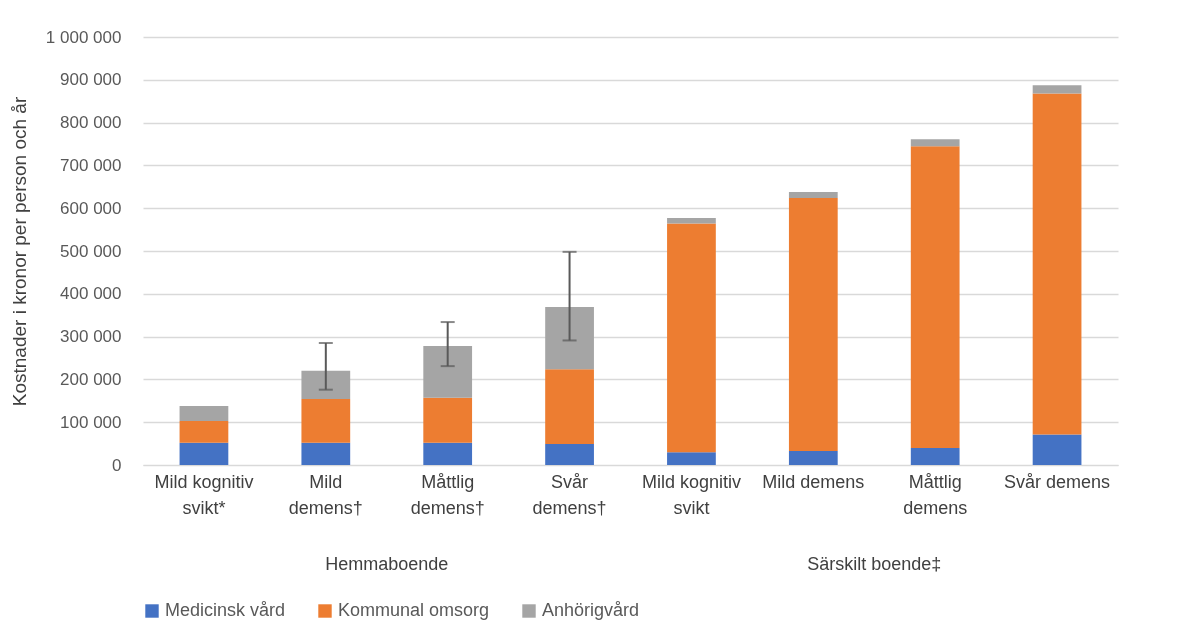 The width and height of the screenshot is (1200, 640). What do you see at coordinates (91, 422) in the screenshot?
I see `y-tick-label: 100 000` at bounding box center [91, 422].